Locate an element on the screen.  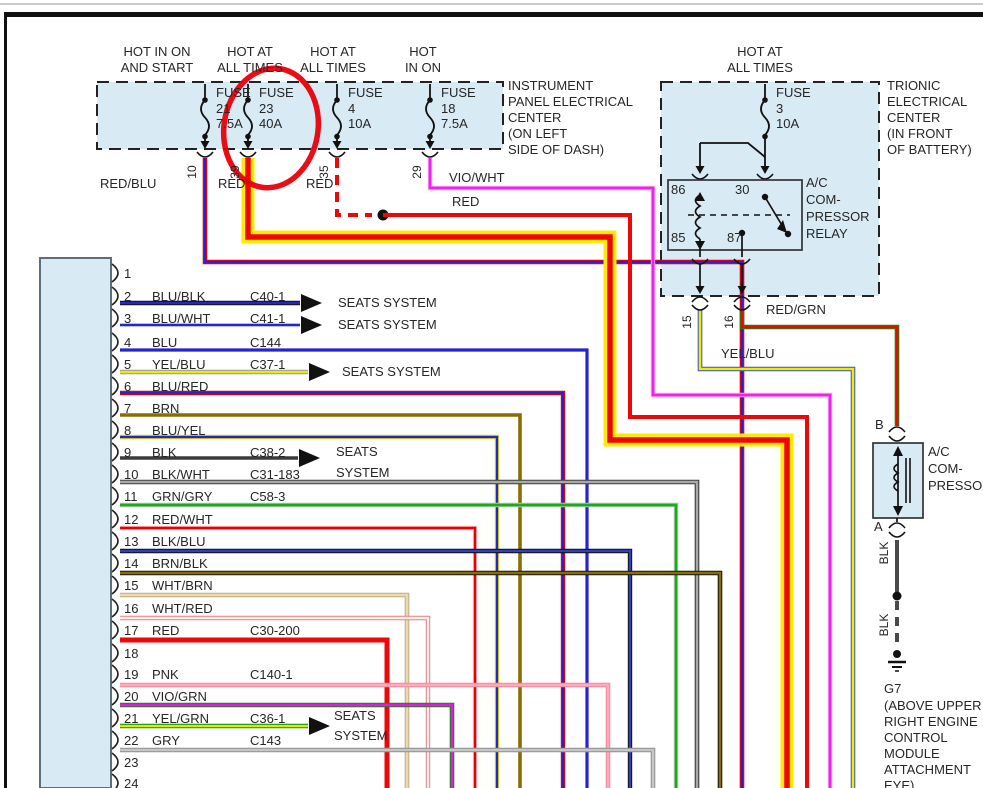
wire-color-label: BRN is located at coordinates (166, 408).